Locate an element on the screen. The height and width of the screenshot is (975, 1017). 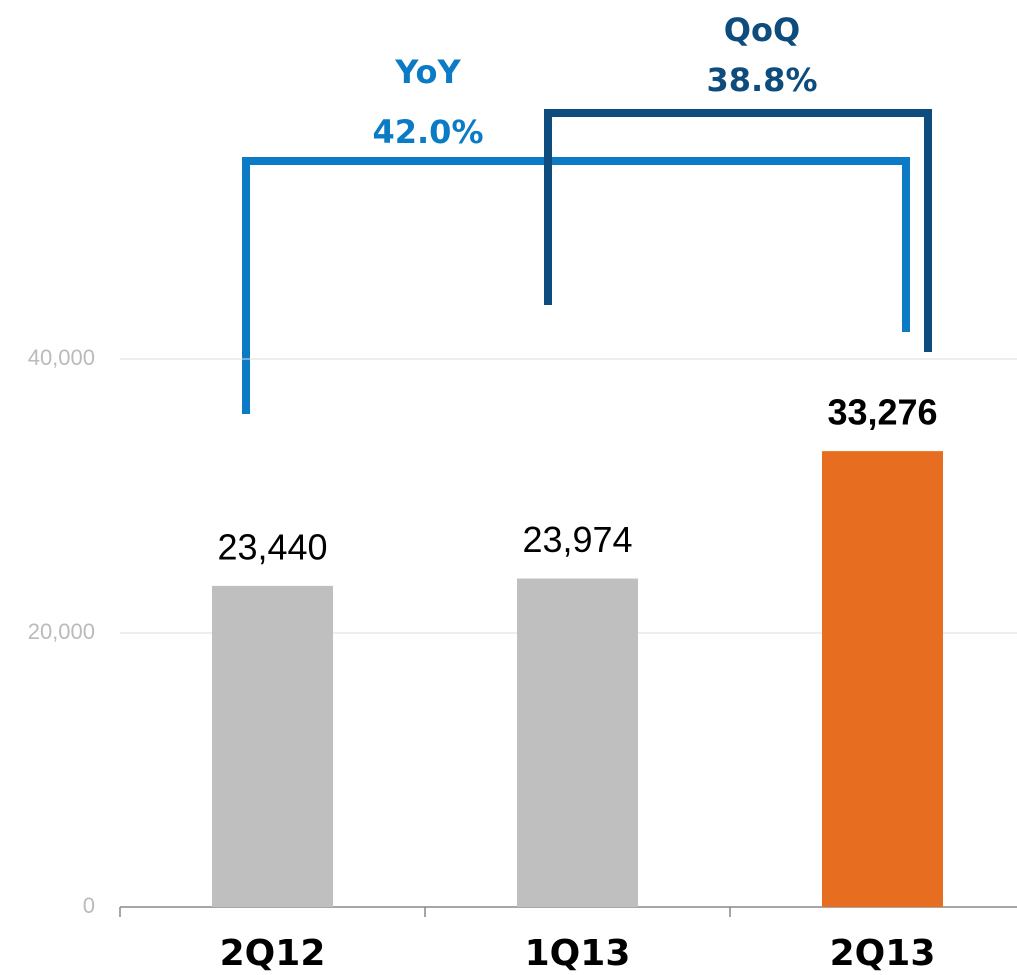
yoy-value: 42.0% is located at coordinates (427, 132).